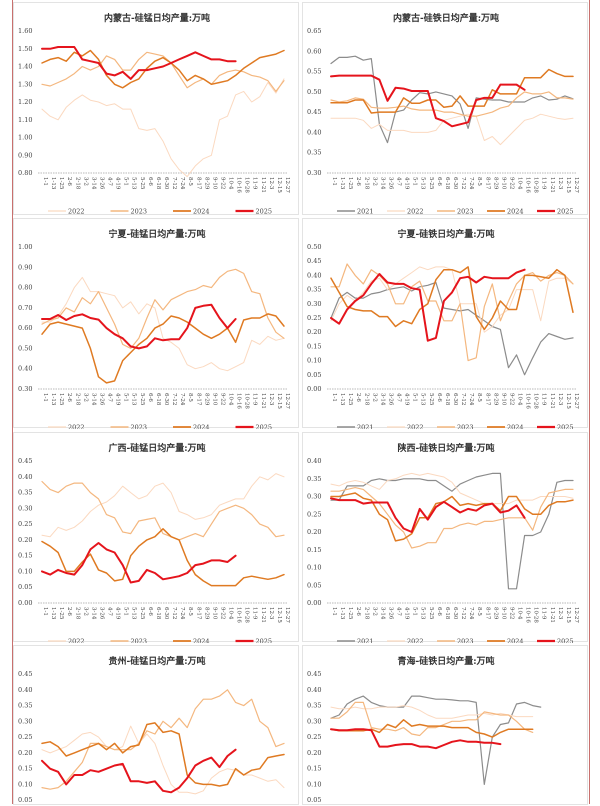 This screenshot has width=600, height=806. Describe the element at coordinates (110, 397) in the screenshot. I see `x-tick-label: 4-7` at that location.